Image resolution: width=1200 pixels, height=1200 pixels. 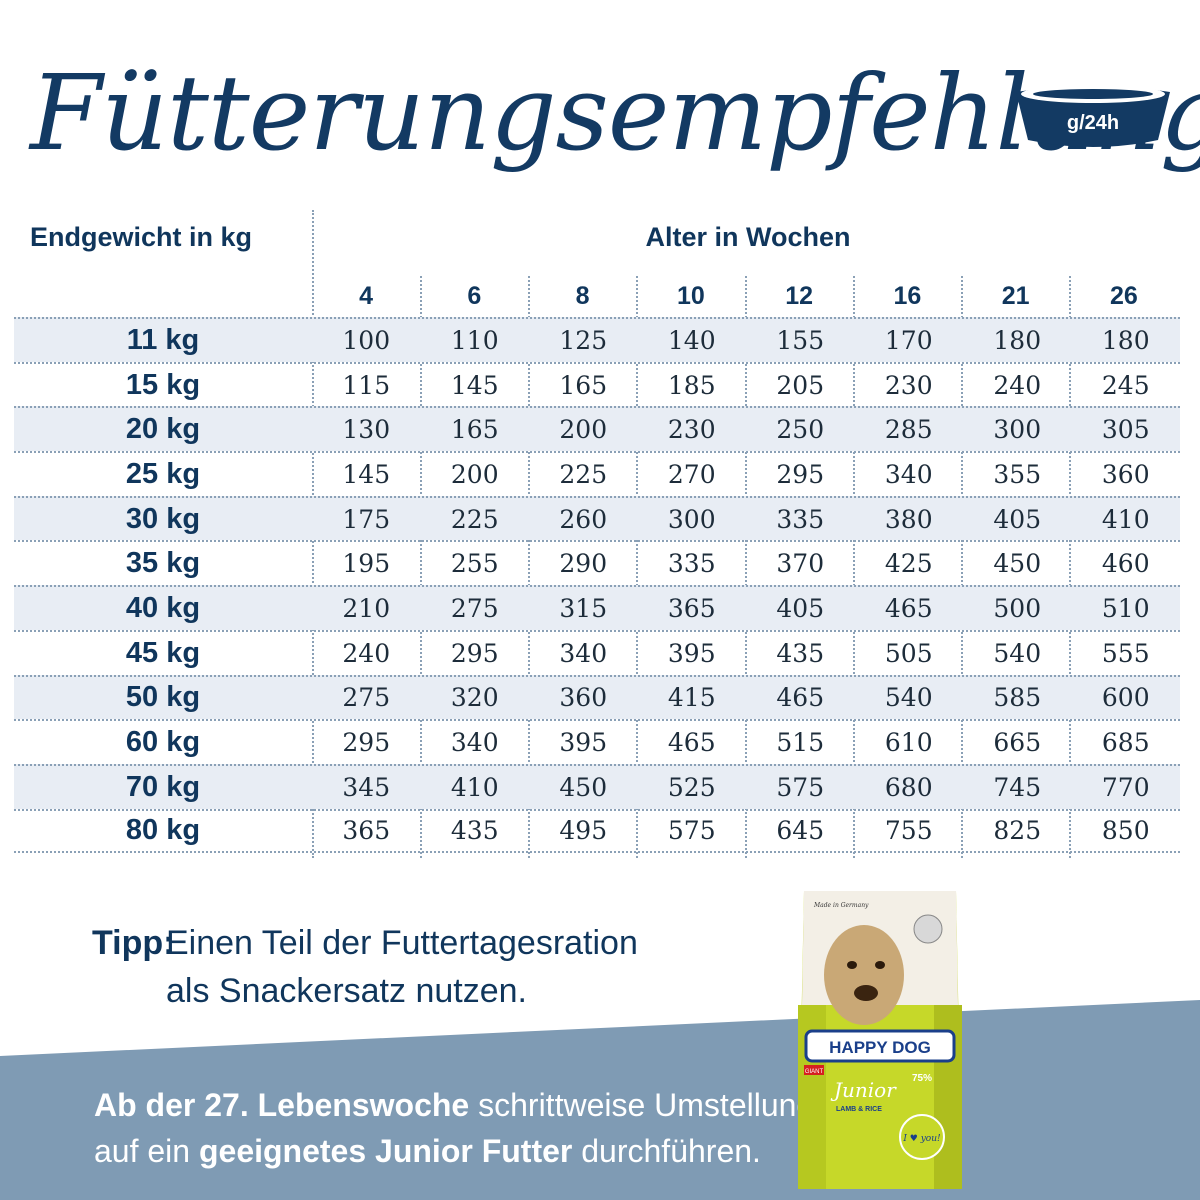 What do you see at coordinates (1125, 430) in the screenshot?
I see `amount-cell: 305` at bounding box center [1125, 430].